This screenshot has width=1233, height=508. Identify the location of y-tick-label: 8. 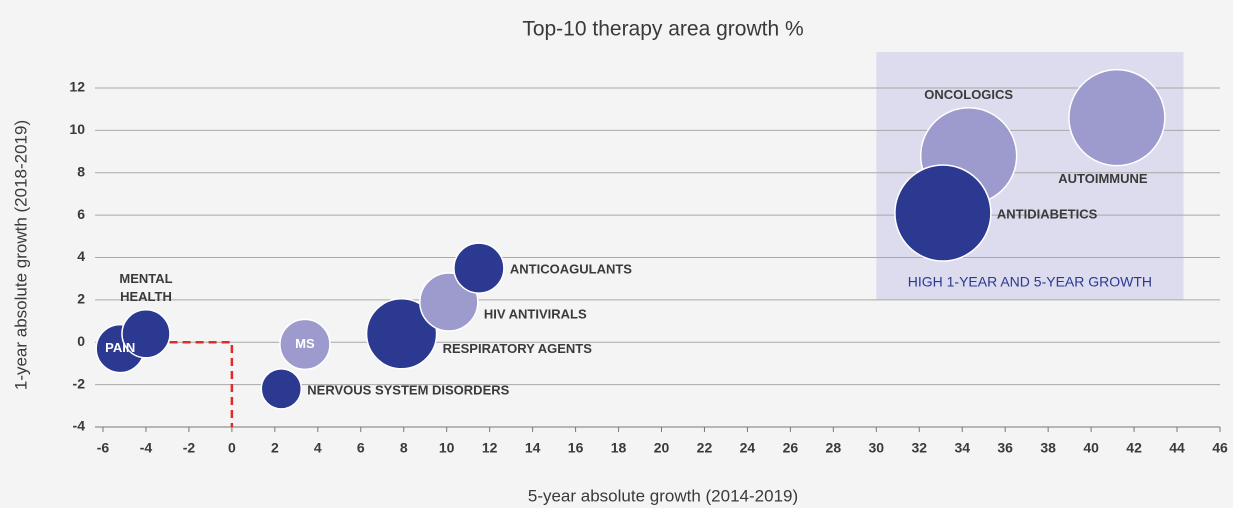
(81, 171).